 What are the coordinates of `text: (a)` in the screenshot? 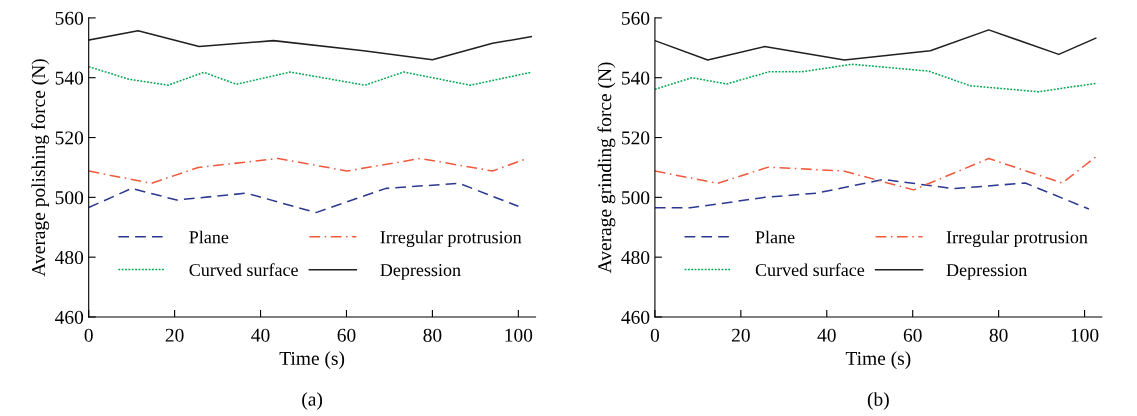 It's located at (312, 401).